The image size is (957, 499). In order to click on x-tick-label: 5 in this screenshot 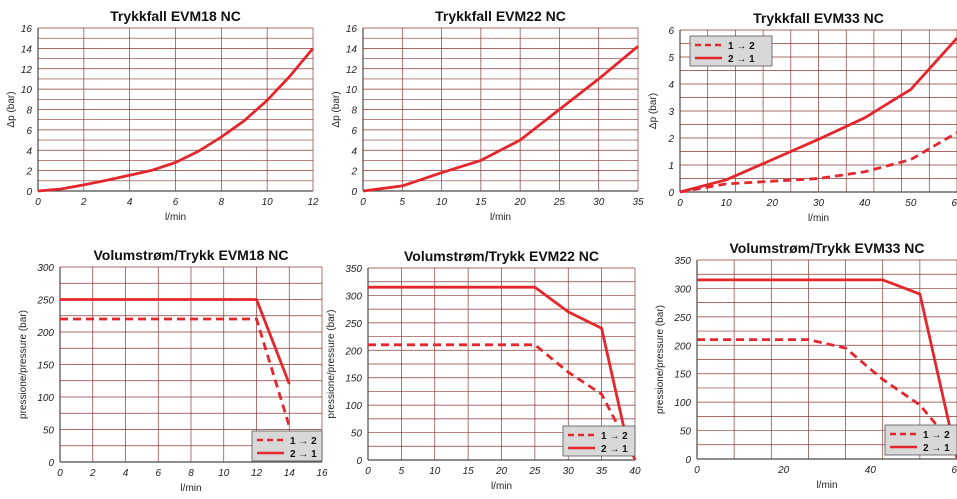, I will do `click(402, 471)`.